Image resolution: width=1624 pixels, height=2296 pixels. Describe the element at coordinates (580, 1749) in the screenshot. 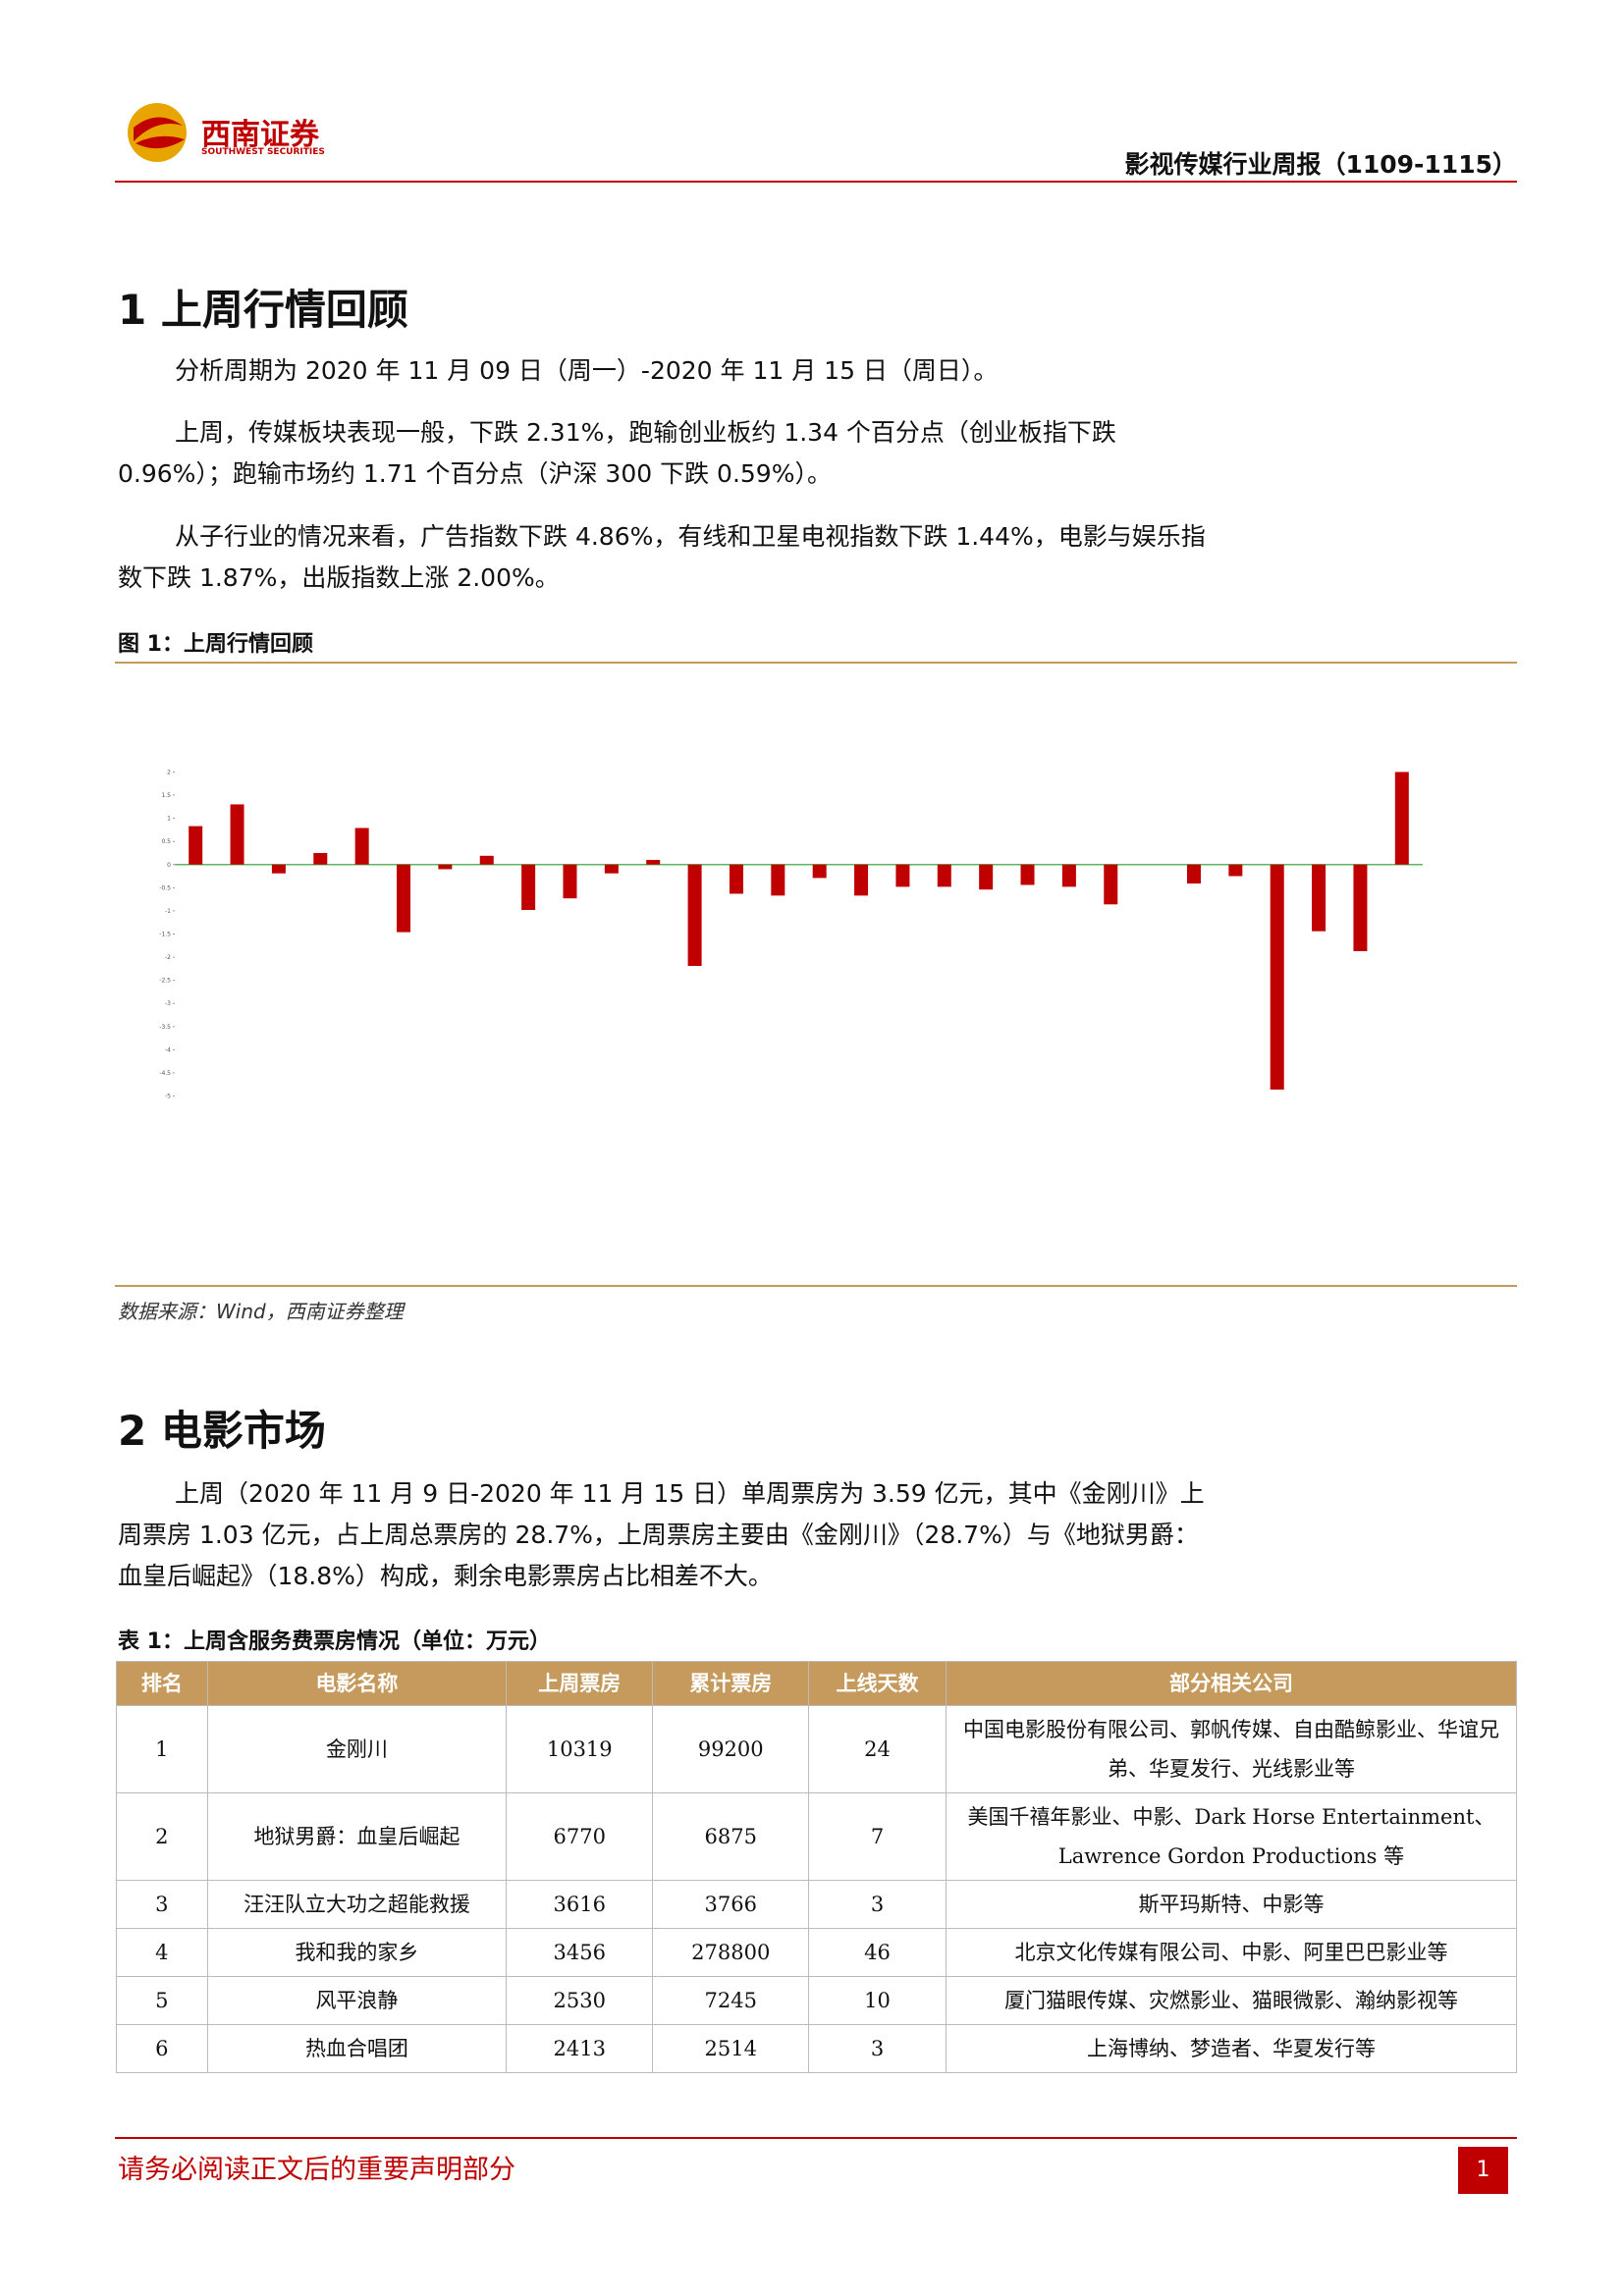

I see `table-cell: 10319` at that location.